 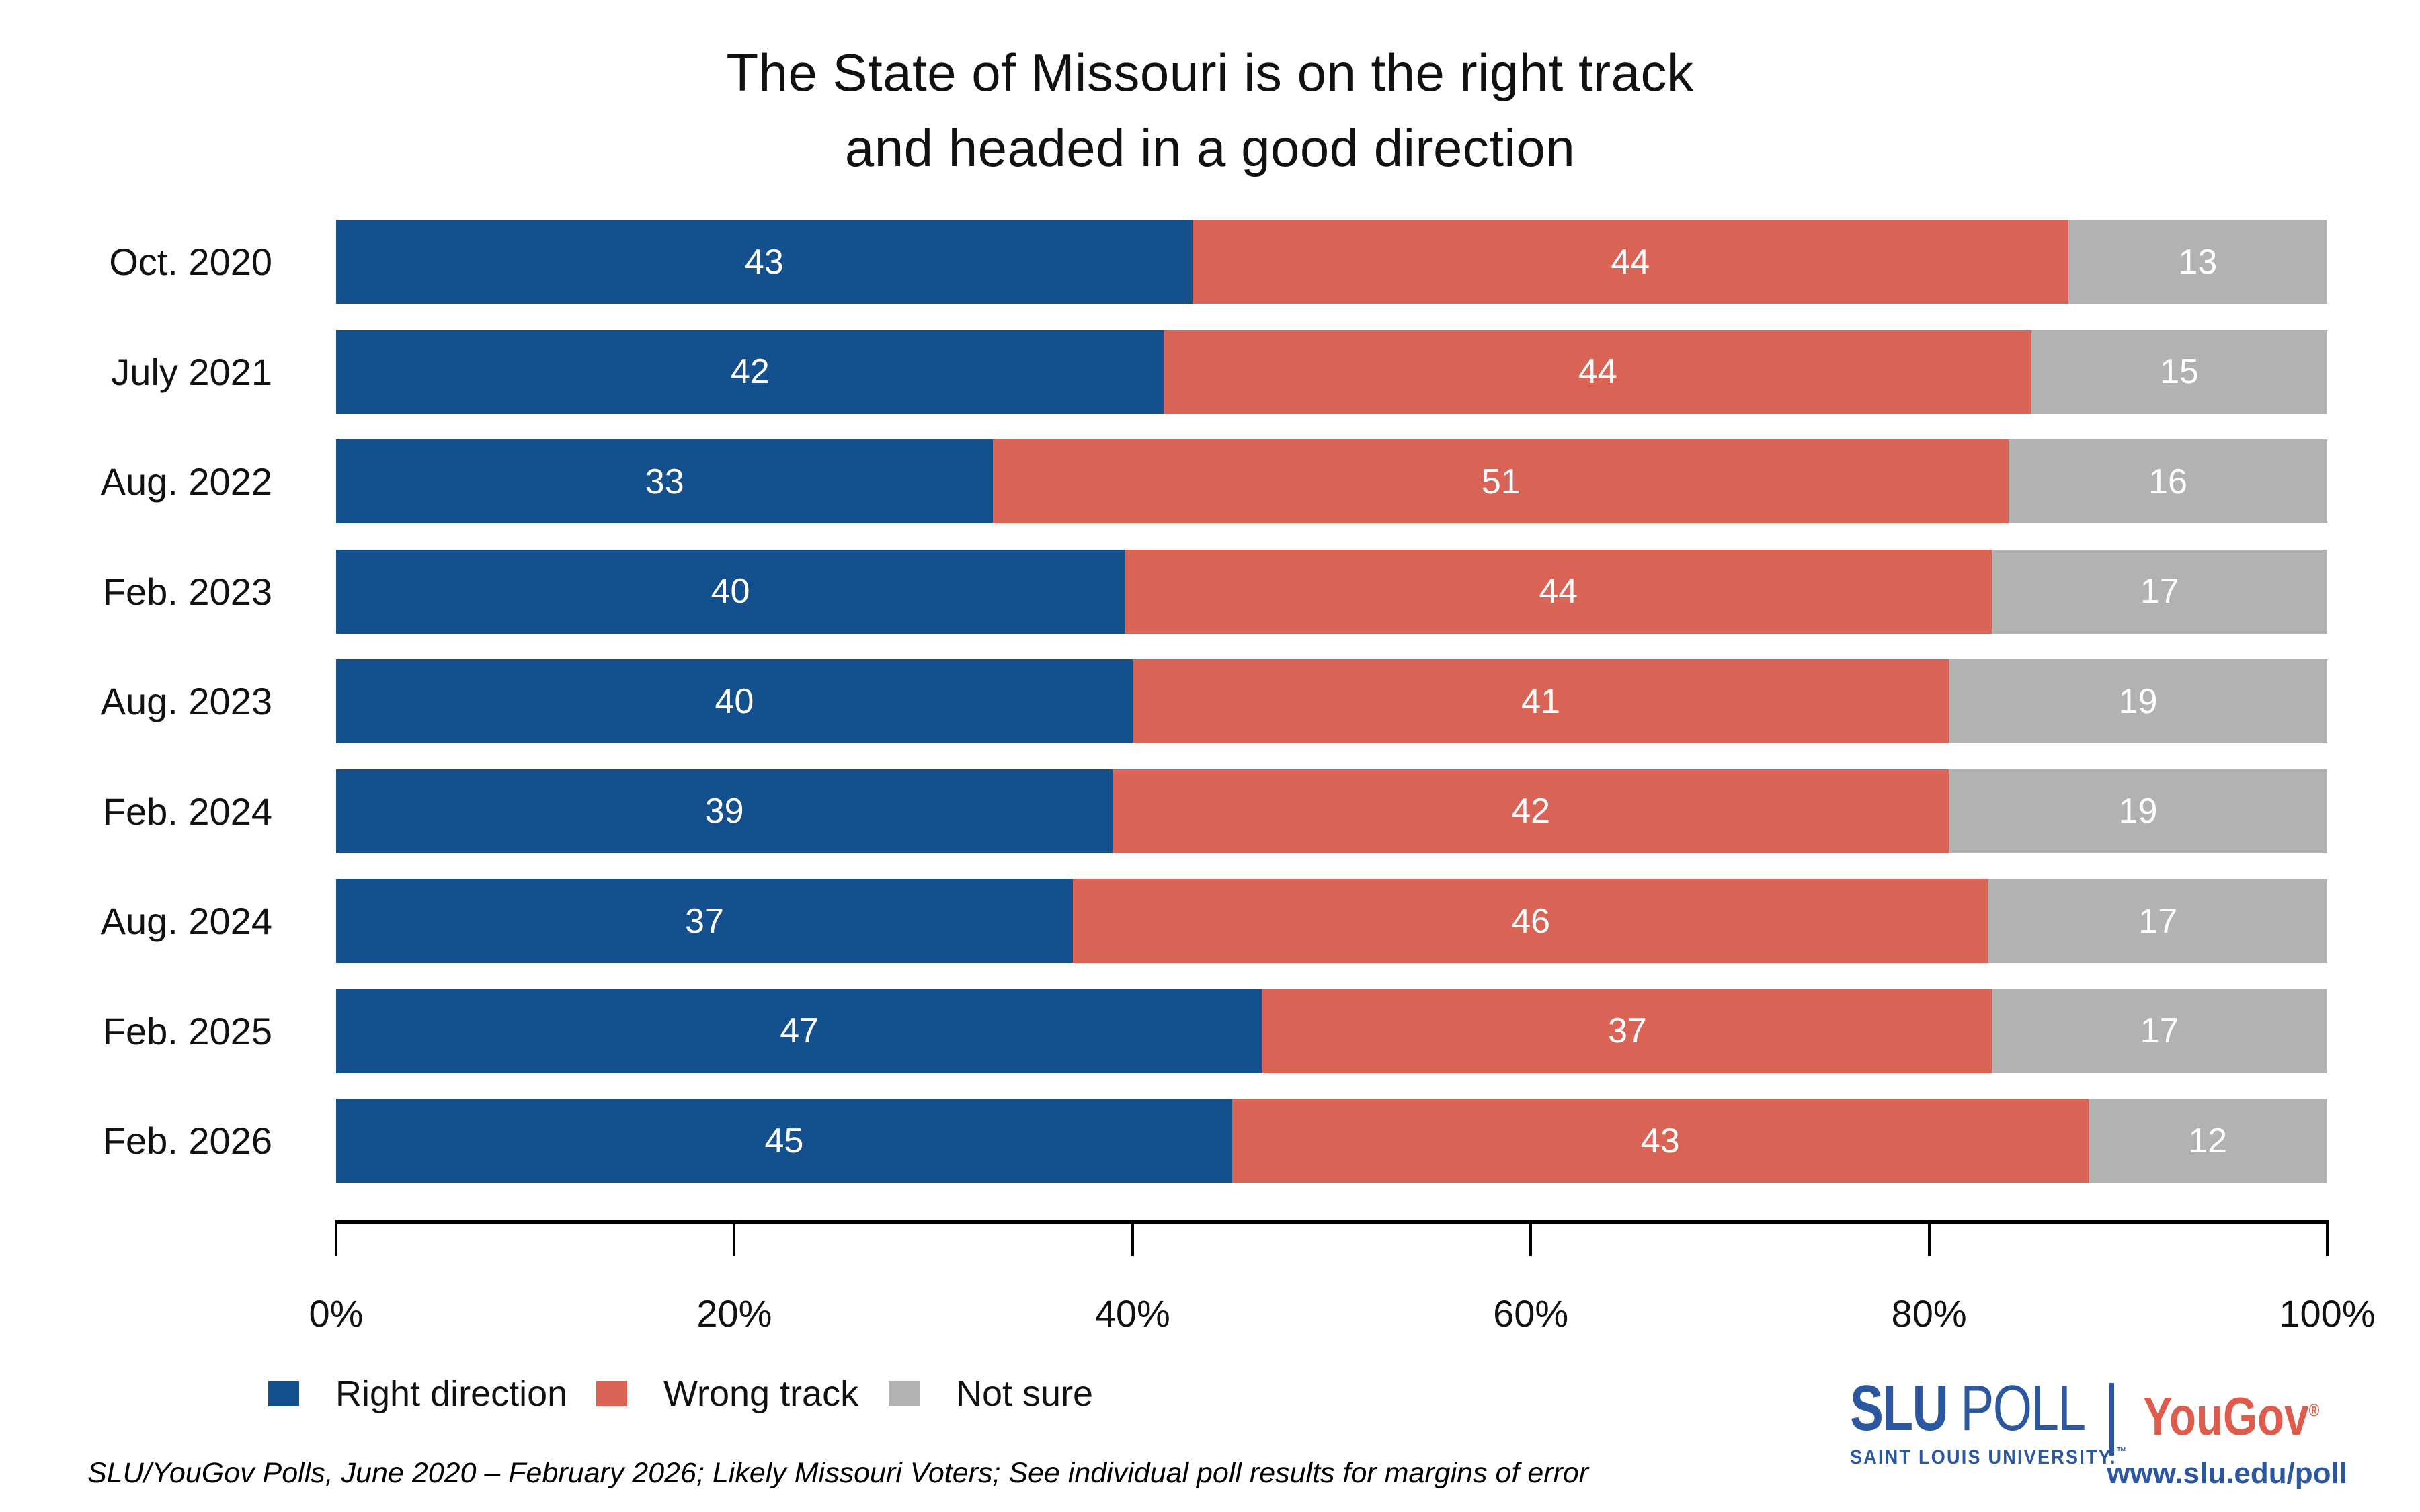 I want to click on bar-row: Feb. 2024 39 42 19, so click(x=1215, y=811).